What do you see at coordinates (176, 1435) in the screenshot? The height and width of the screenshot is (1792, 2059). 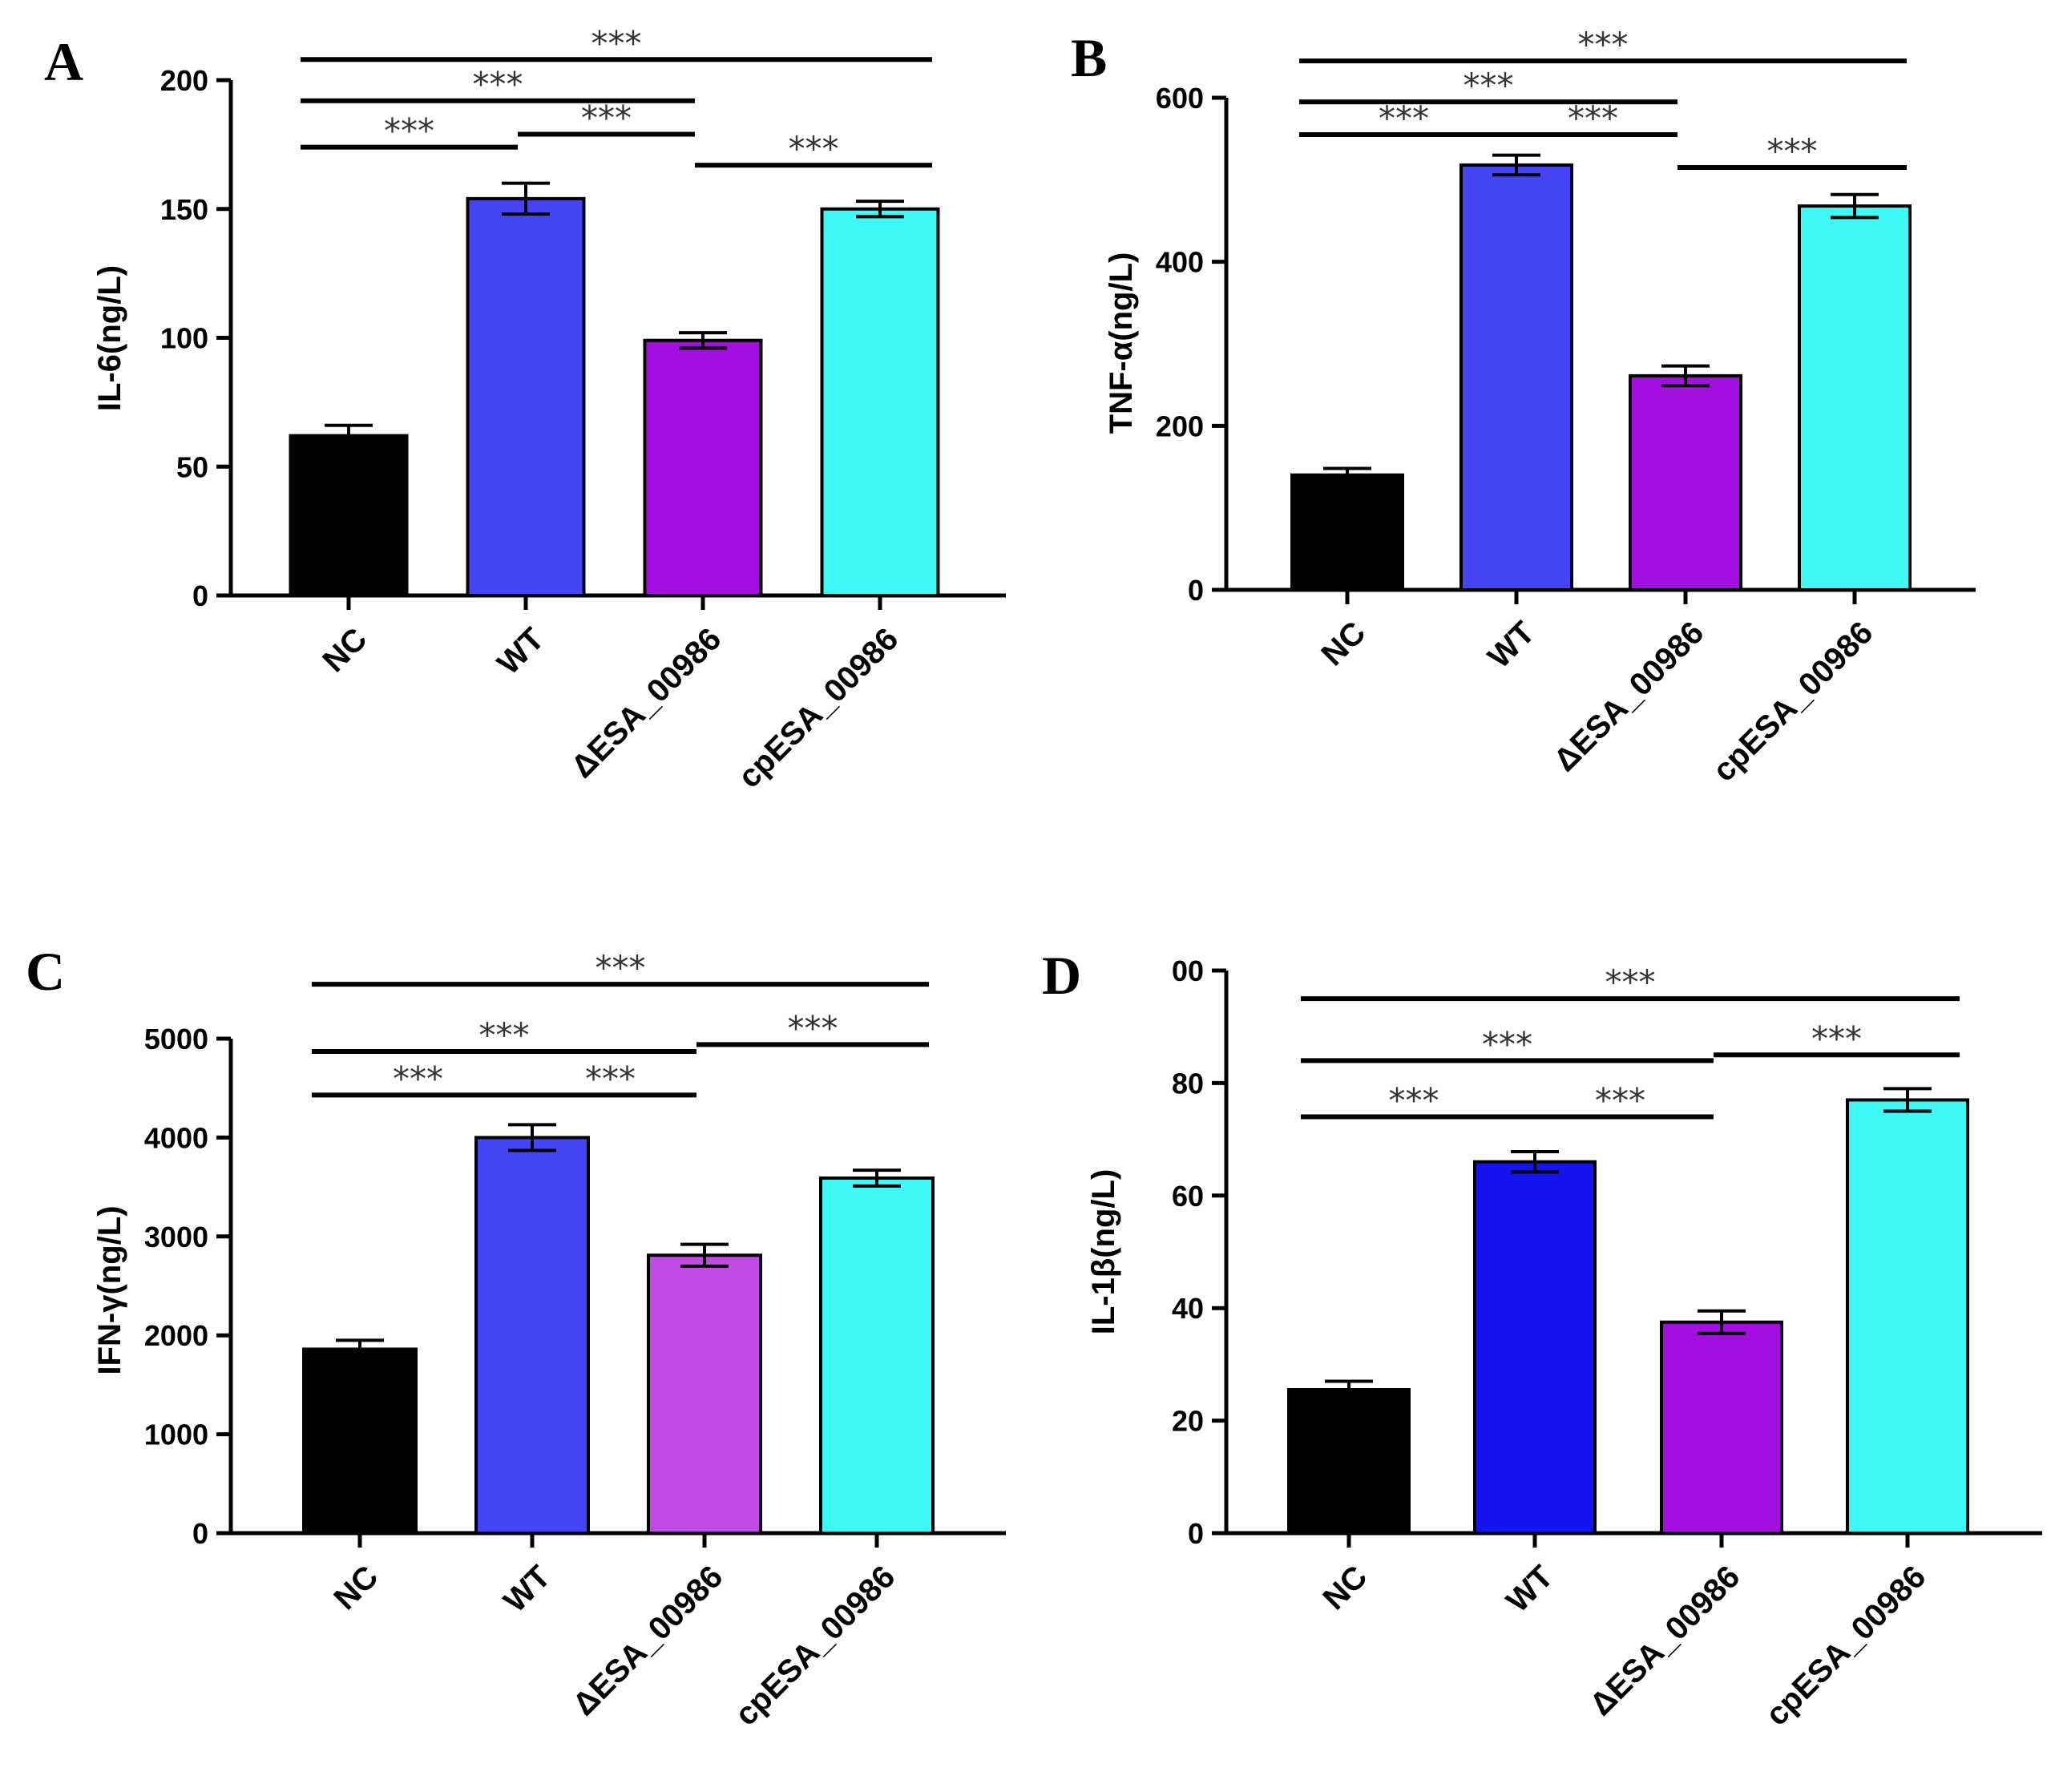 I see `y-tick-label: 1000` at bounding box center [176, 1435].